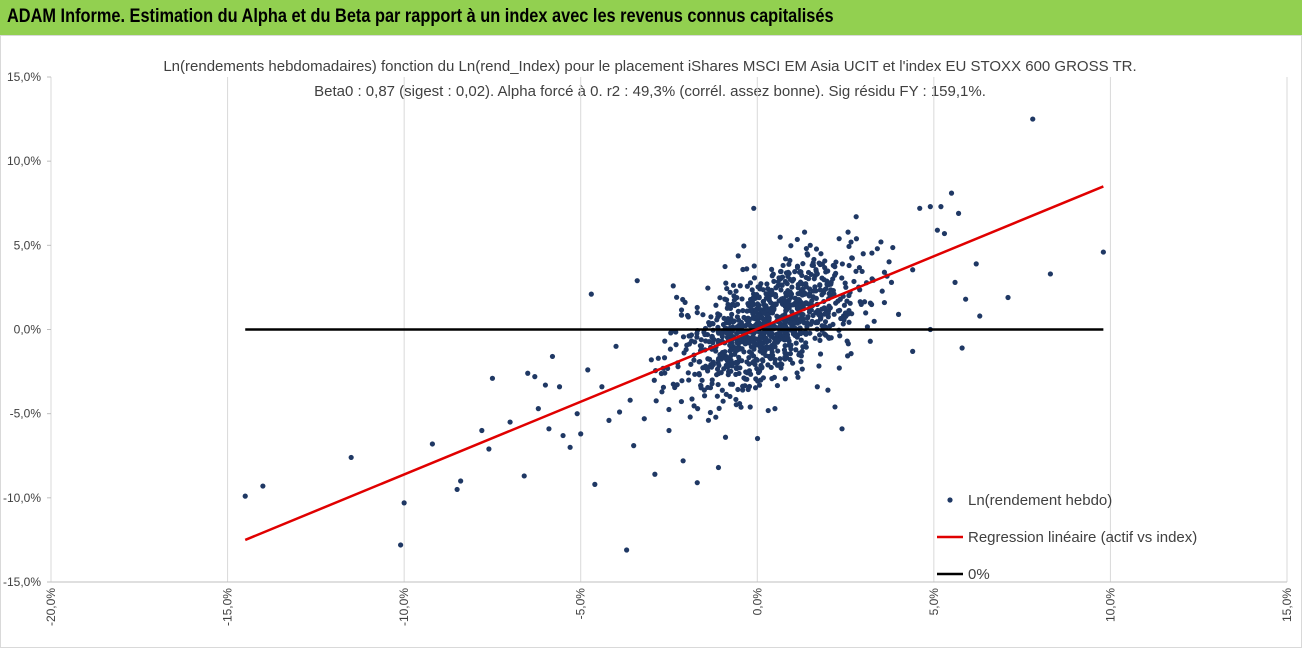 Image resolution: width=1302 pixels, height=648 pixels. I want to click on y-tick-label: 5,0%, so click(28, 245).